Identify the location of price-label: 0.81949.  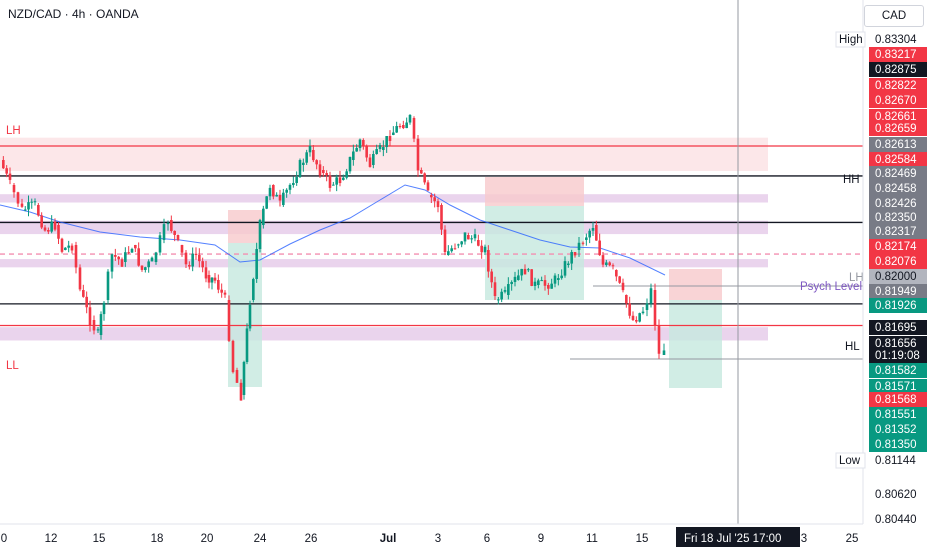
(896, 292).